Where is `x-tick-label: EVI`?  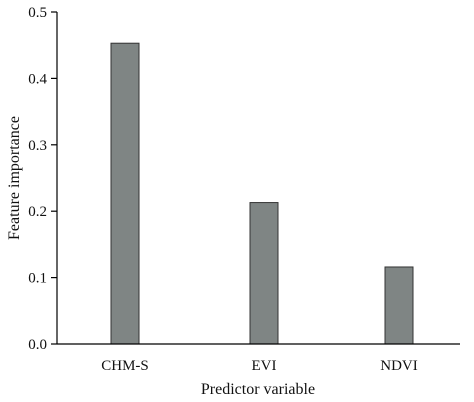 x-tick-label: EVI is located at coordinates (264, 366).